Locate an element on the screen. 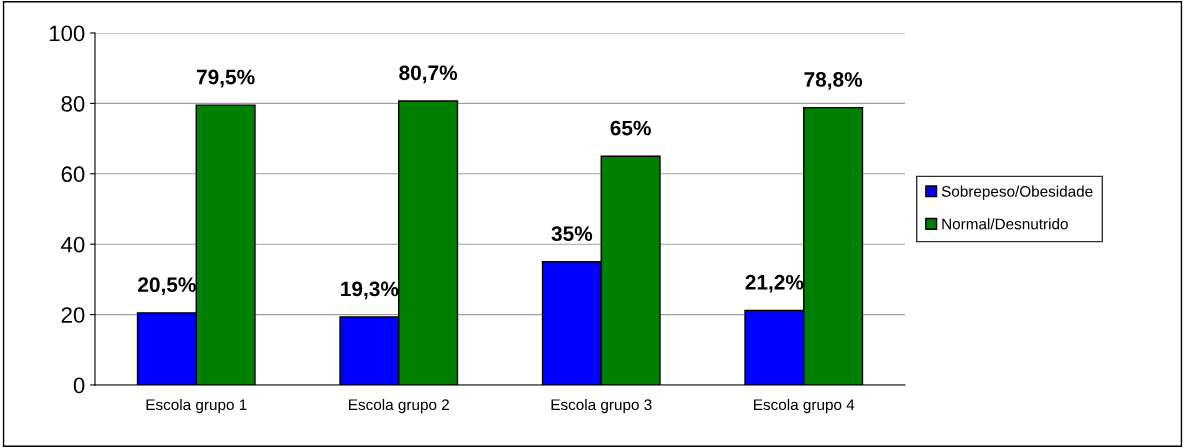  data-label: 65% is located at coordinates (630, 128).